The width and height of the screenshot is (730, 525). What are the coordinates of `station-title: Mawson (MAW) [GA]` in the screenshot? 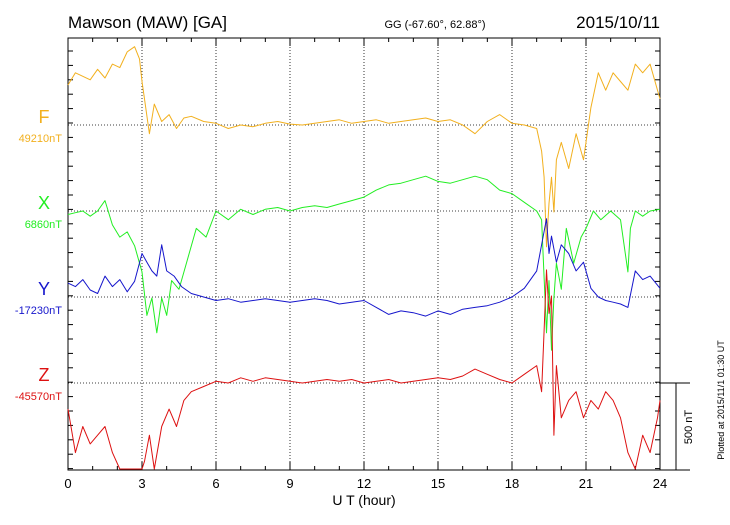 It's located at (147, 22).